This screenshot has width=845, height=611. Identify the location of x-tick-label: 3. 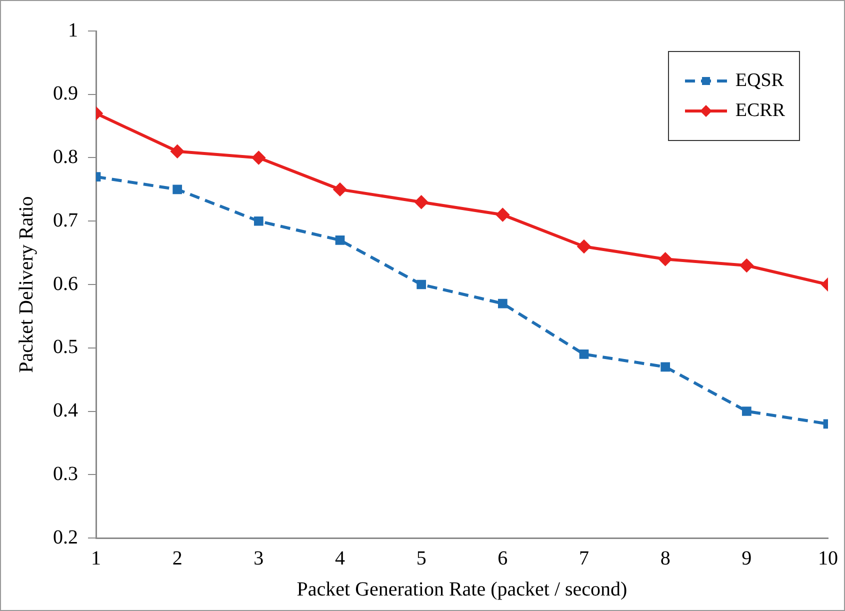
(259, 558).